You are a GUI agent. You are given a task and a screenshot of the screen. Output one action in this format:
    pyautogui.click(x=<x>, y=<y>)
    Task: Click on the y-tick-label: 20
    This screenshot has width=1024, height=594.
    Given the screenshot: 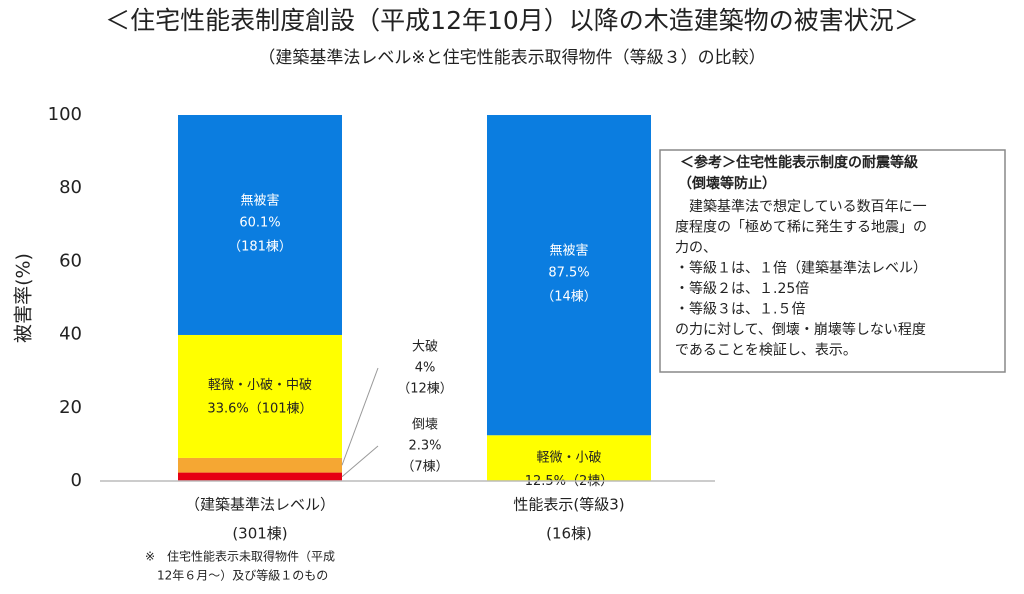 What is the action you would take?
    pyautogui.click(x=70, y=407)
    